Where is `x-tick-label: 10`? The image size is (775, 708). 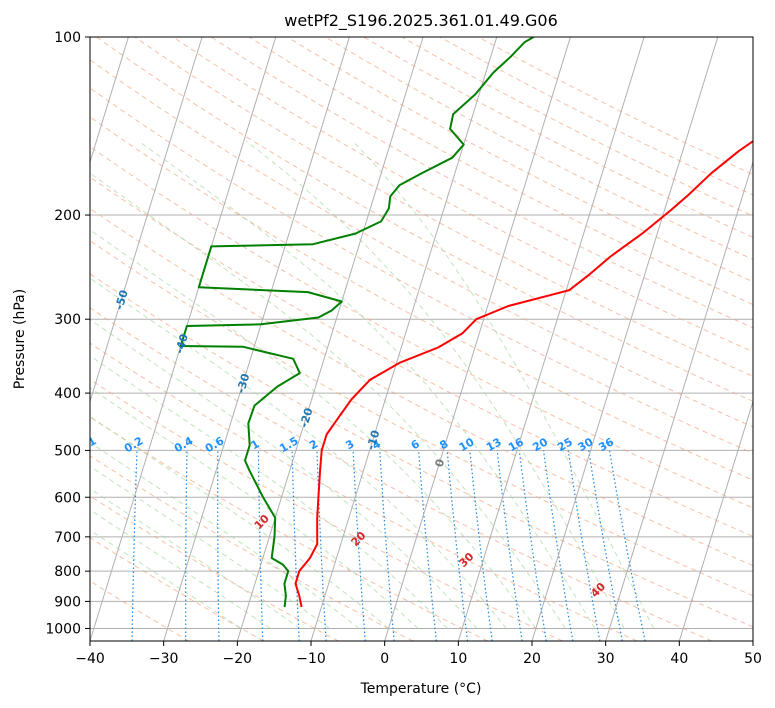
x-tick-label: 10 is located at coordinates (458, 659).